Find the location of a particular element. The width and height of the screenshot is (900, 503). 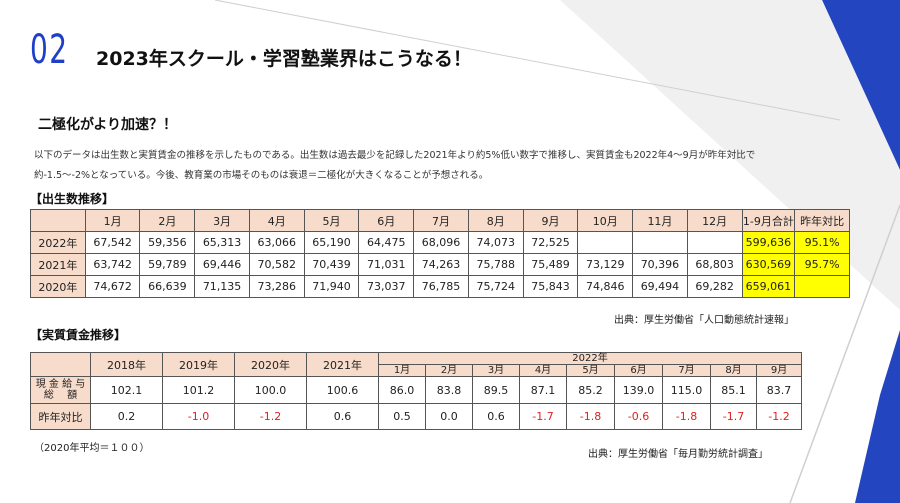

table-cell: 87.1 is located at coordinates (543, 390).